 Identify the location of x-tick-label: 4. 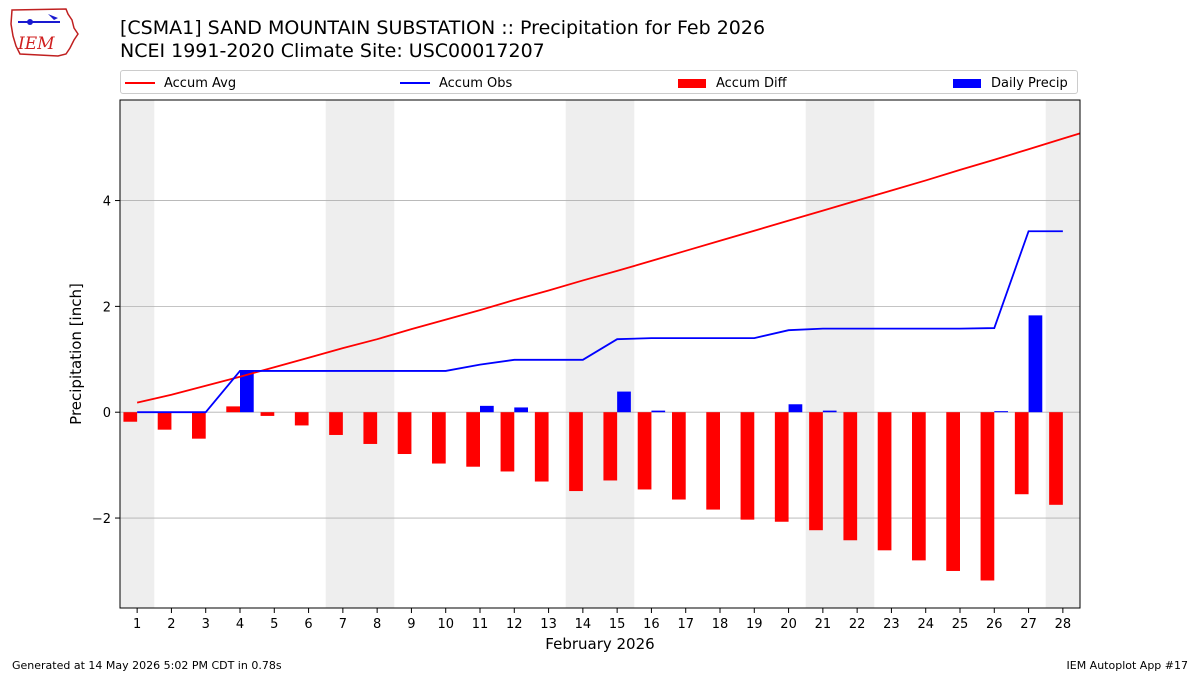
(240, 624).